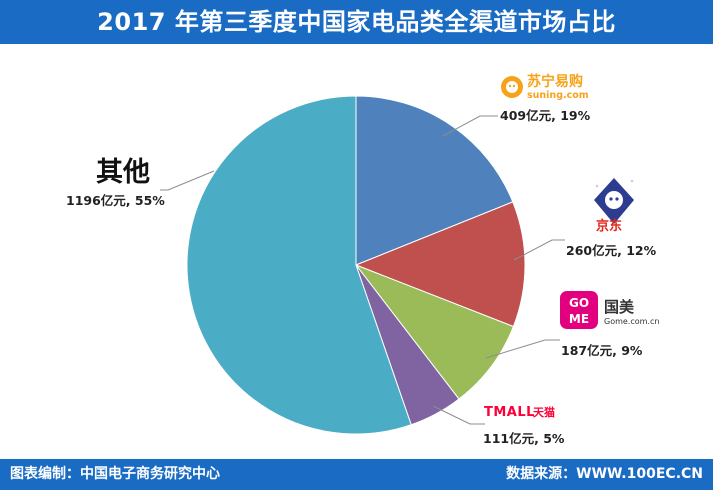  Describe the element at coordinates (619, 307) in the screenshot. I see `gome-name: 国美` at that location.